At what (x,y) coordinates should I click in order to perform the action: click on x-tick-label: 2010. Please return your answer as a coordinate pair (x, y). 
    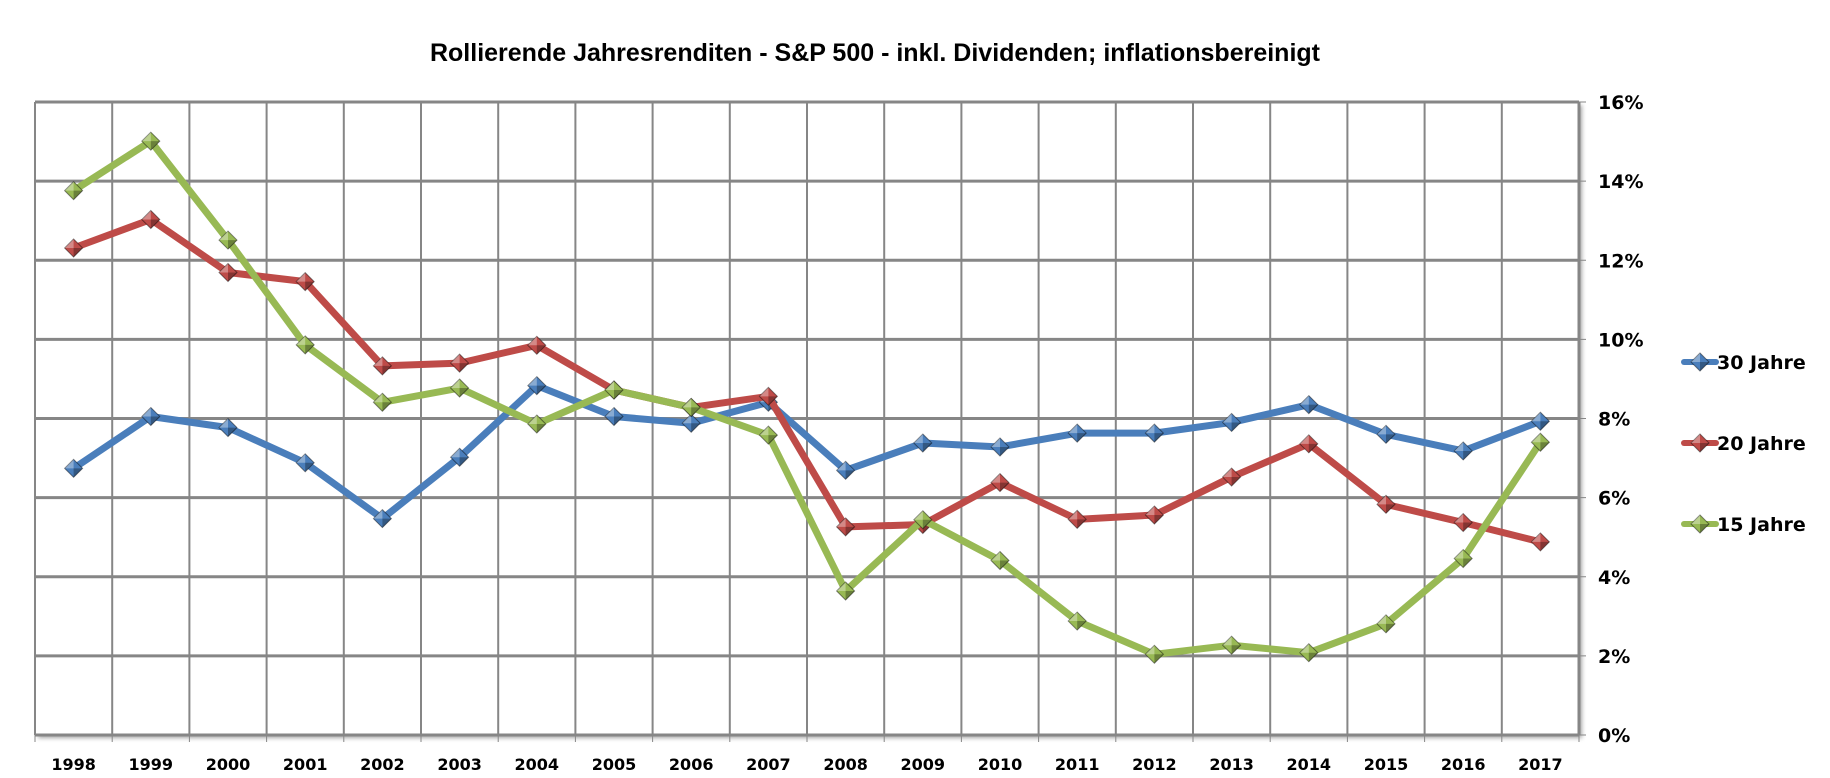
    Looking at the image, I should click on (1000, 764).